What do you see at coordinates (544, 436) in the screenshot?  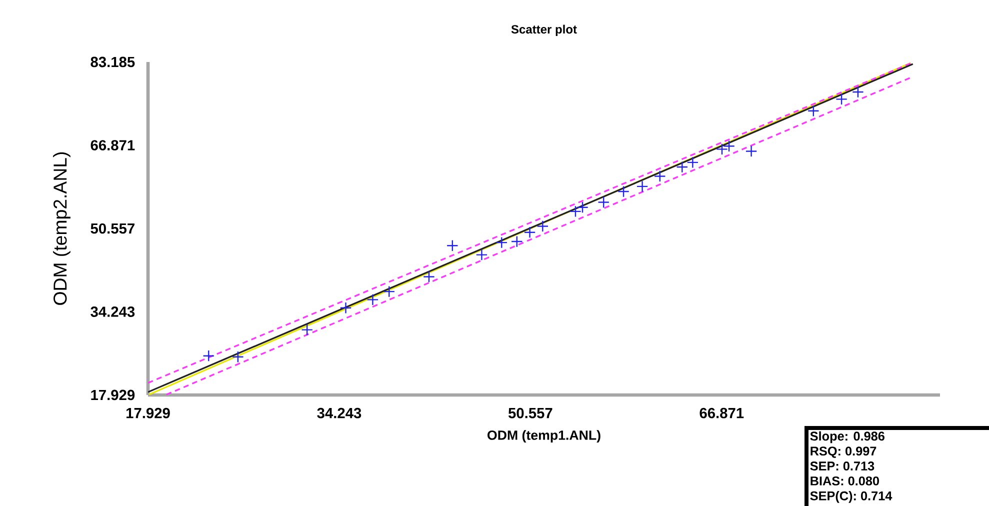 I see `x-axis-title: ODM (temp1.ANL)` at bounding box center [544, 436].